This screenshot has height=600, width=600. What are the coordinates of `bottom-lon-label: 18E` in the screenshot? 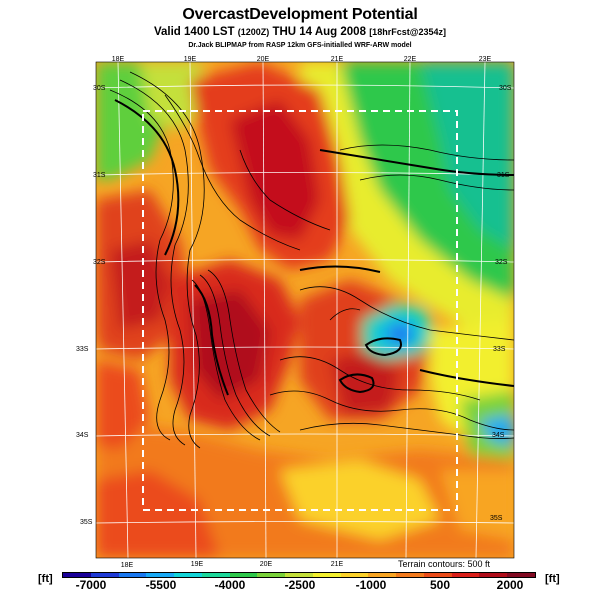 It's located at (127, 565).